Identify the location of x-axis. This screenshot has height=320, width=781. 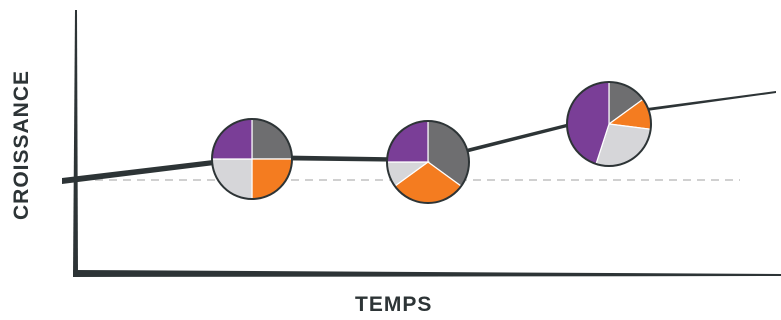
(427, 273).